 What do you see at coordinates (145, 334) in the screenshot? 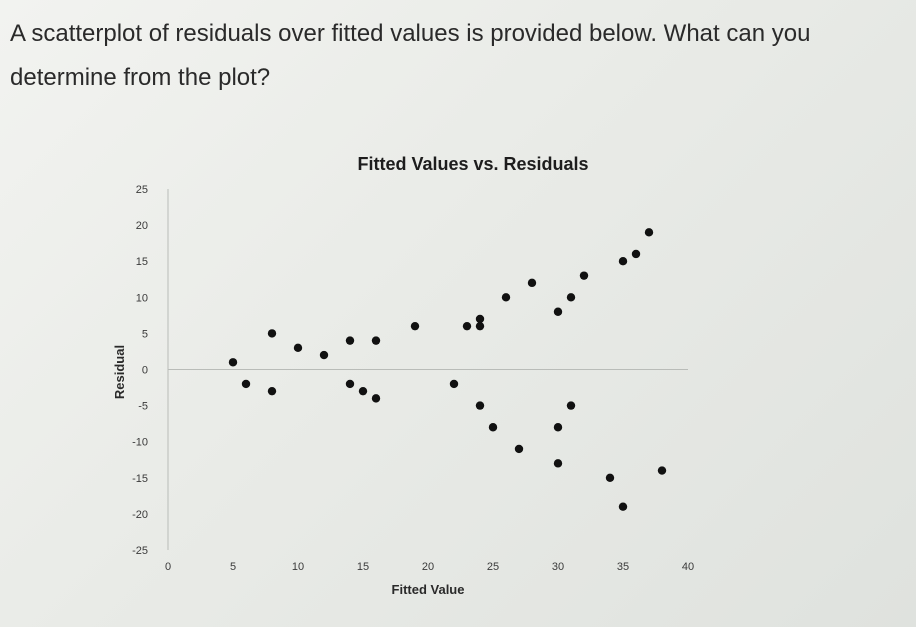
I see `y-tick-label: 5` at bounding box center [145, 334].